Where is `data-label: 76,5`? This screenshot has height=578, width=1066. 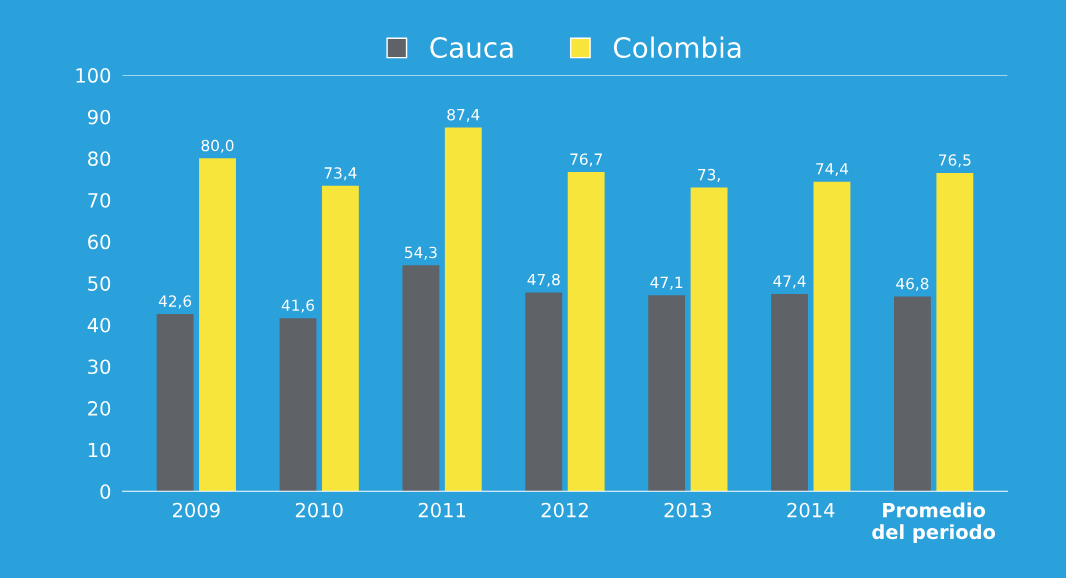
data-label: 76,5 is located at coordinates (955, 161).